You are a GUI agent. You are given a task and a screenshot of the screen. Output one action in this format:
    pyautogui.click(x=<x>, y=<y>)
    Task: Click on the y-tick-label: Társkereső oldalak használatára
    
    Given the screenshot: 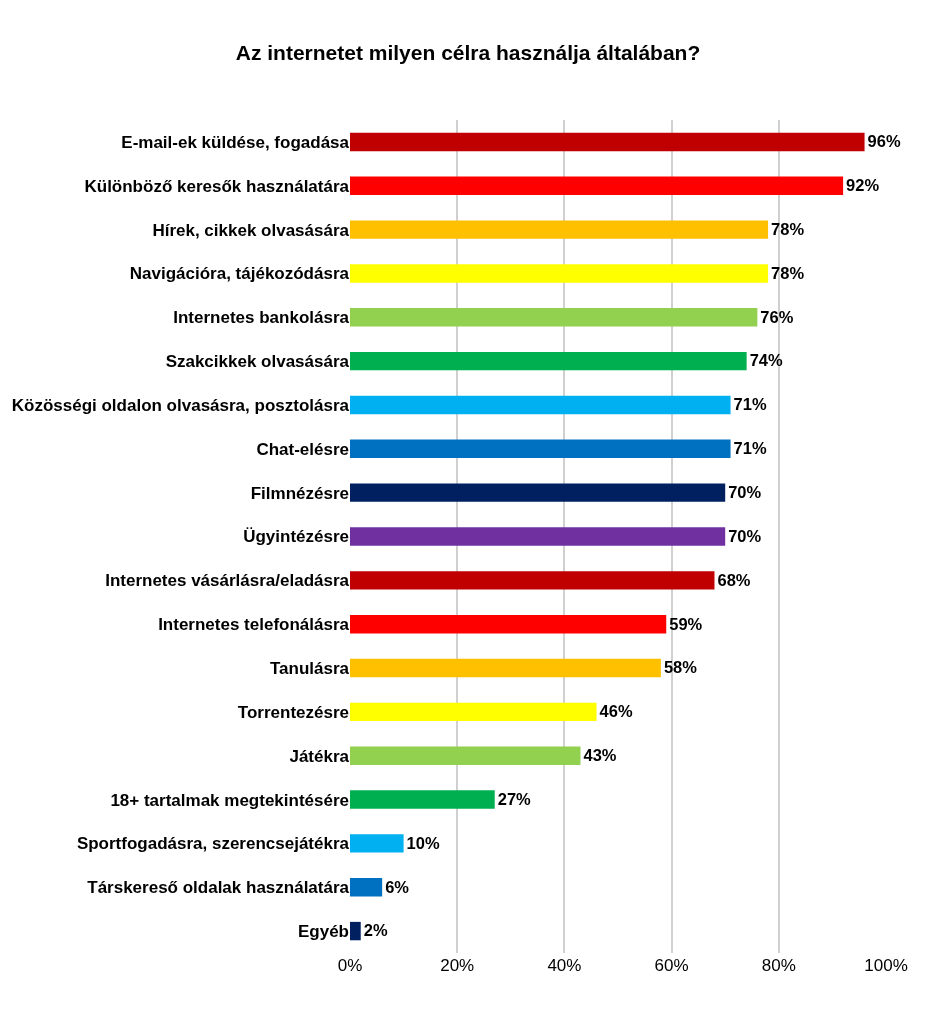 What is the action you would take?
    pyautogui.click(x=218, y=888)
    